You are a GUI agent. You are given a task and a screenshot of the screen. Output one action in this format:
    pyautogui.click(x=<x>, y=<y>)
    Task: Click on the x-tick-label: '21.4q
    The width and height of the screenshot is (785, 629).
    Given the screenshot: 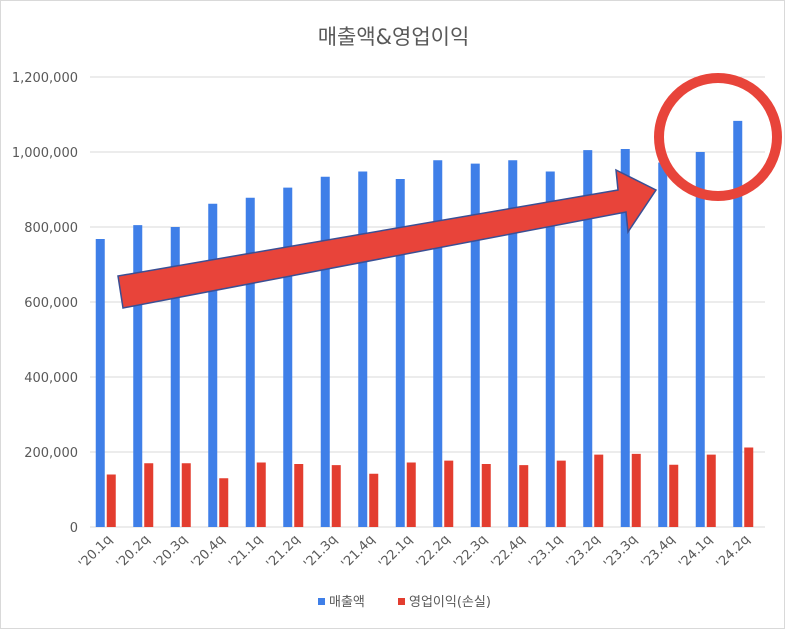 What is the action you would take?
    pyautogui.click(x=358, y=551)
    